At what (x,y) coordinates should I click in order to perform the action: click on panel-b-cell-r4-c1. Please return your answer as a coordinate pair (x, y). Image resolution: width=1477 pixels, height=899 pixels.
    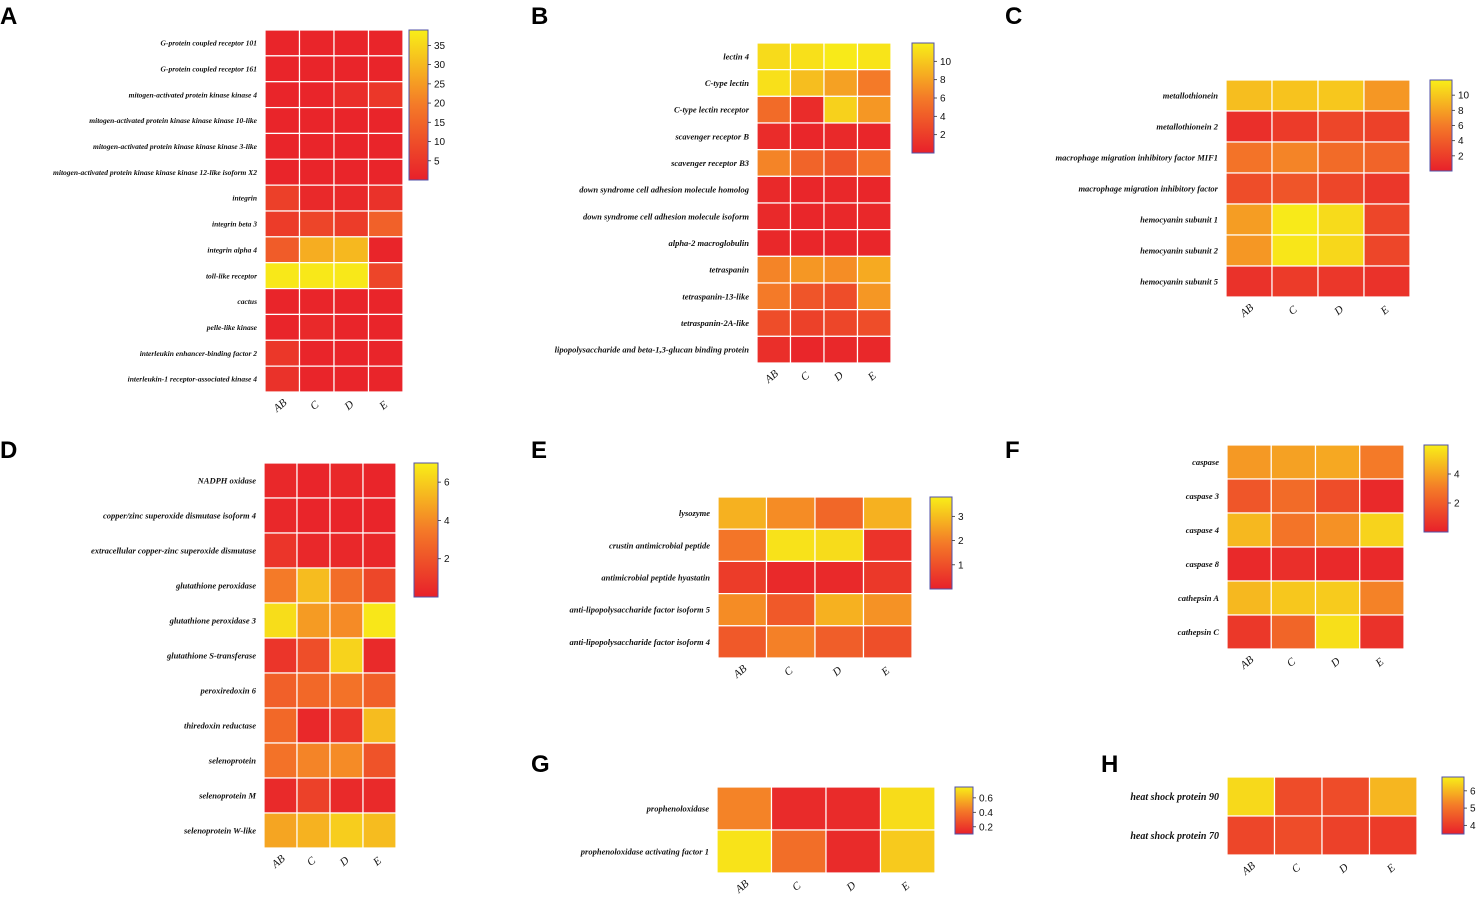
    Looking at the image, I should click on (807, 163).